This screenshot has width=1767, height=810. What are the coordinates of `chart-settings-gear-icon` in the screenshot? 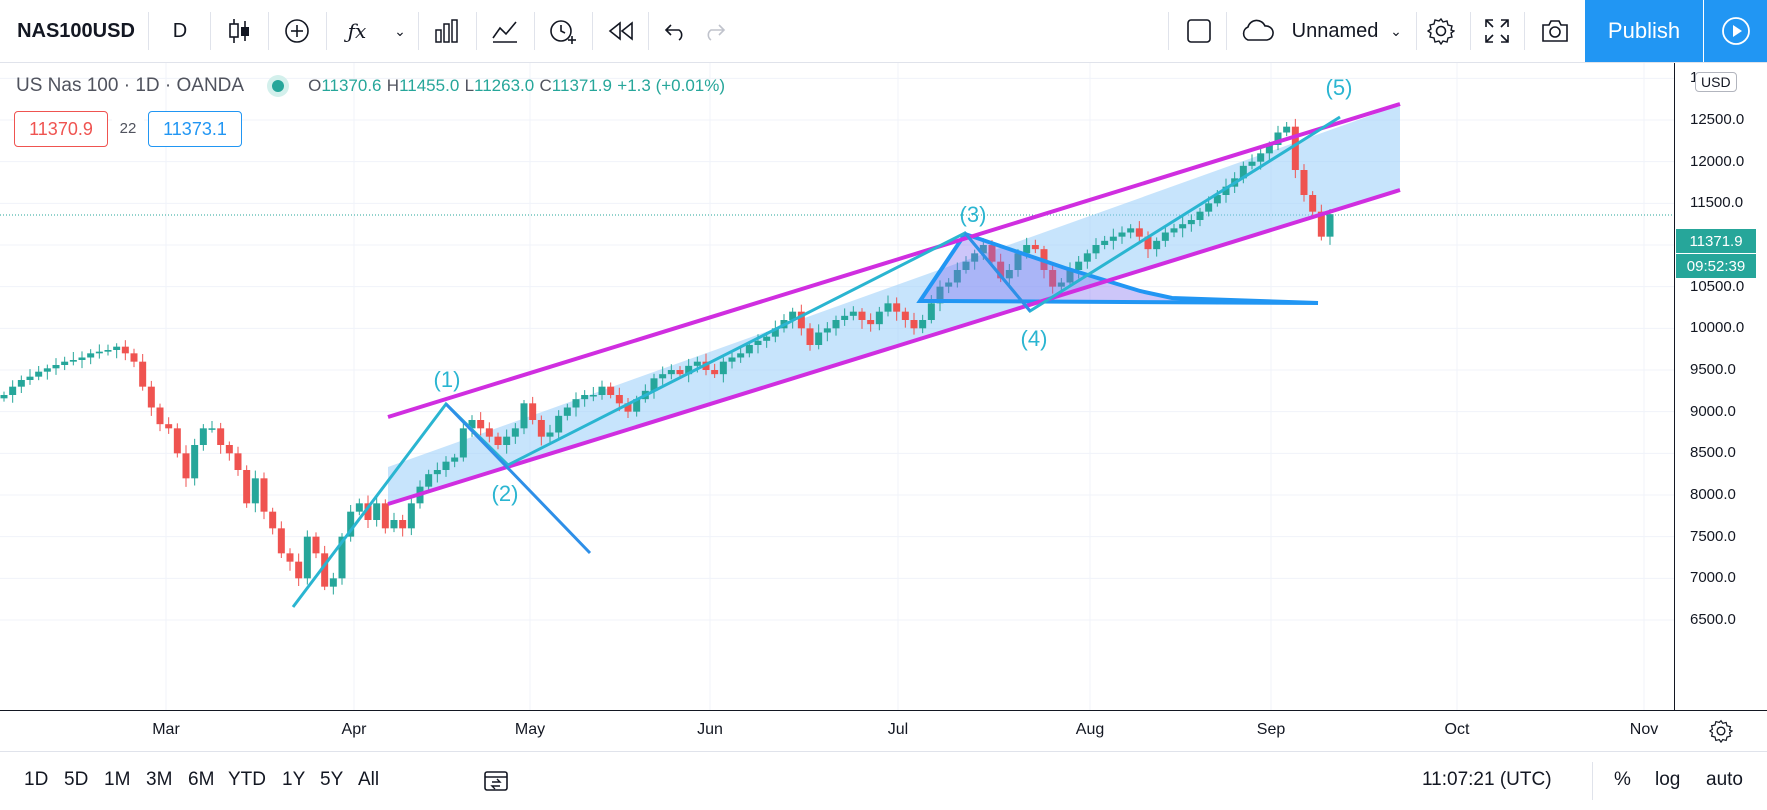 It's located at (1720, 730).